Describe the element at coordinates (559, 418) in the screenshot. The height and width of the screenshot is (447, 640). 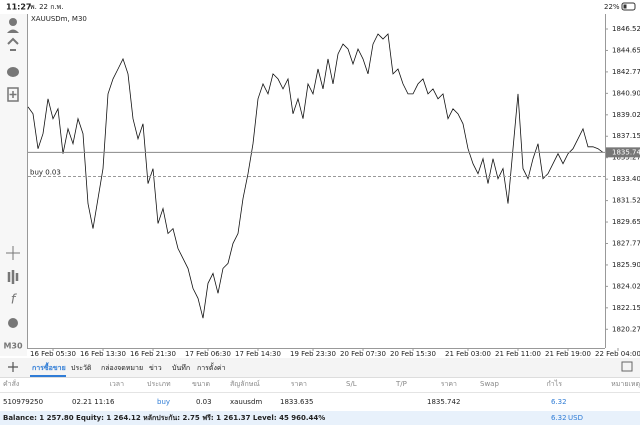
I see `footer-profit: 6.32` at that location.